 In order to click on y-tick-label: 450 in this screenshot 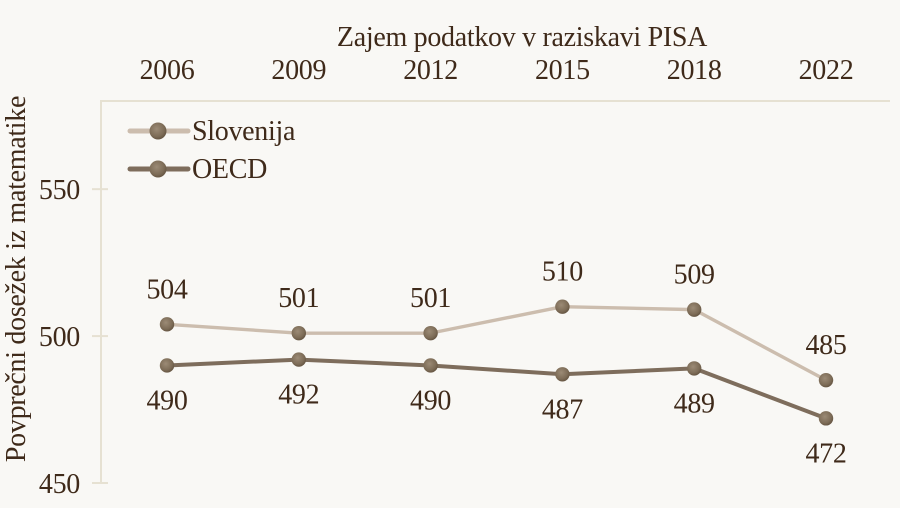, I will do `click(59, 484)`.